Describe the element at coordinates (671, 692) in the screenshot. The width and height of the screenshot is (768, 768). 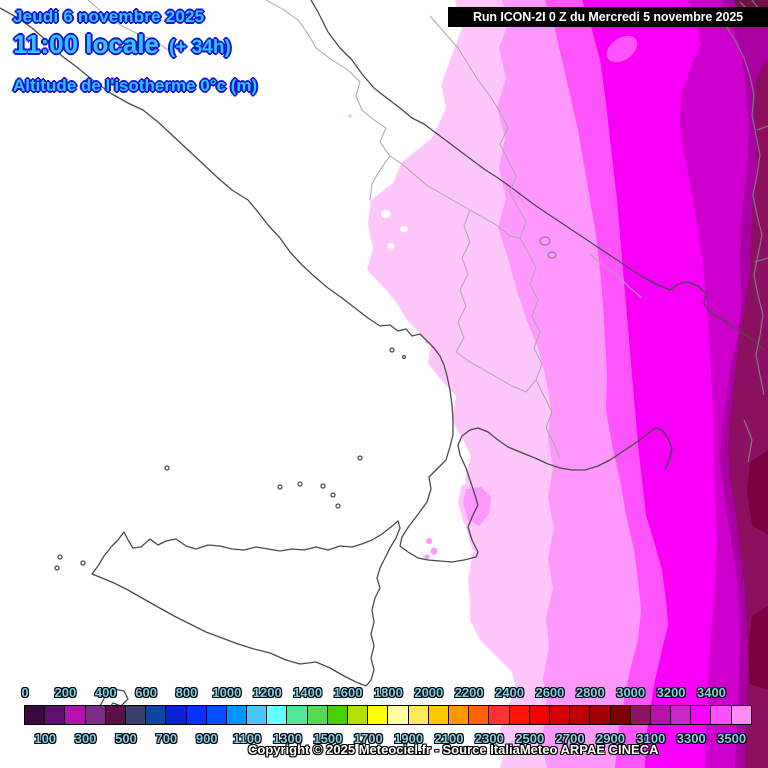
I see `legend-top-label: 3200` at that location.